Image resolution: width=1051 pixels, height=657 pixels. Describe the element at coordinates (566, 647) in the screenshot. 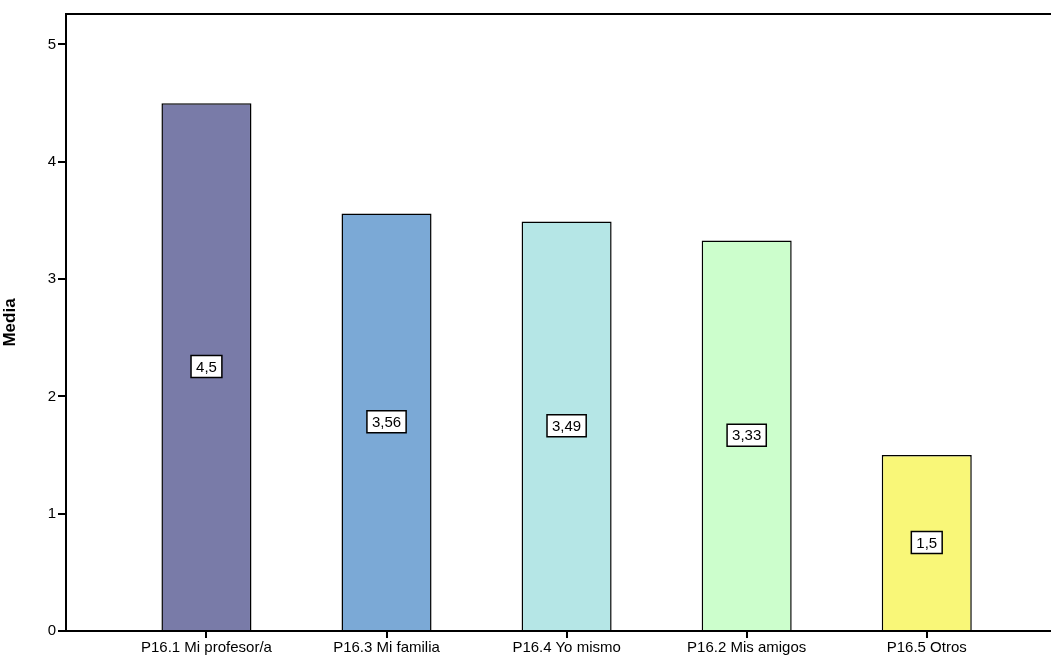

I see `x-tick-label: P16.4 Yo mismo` at that location.